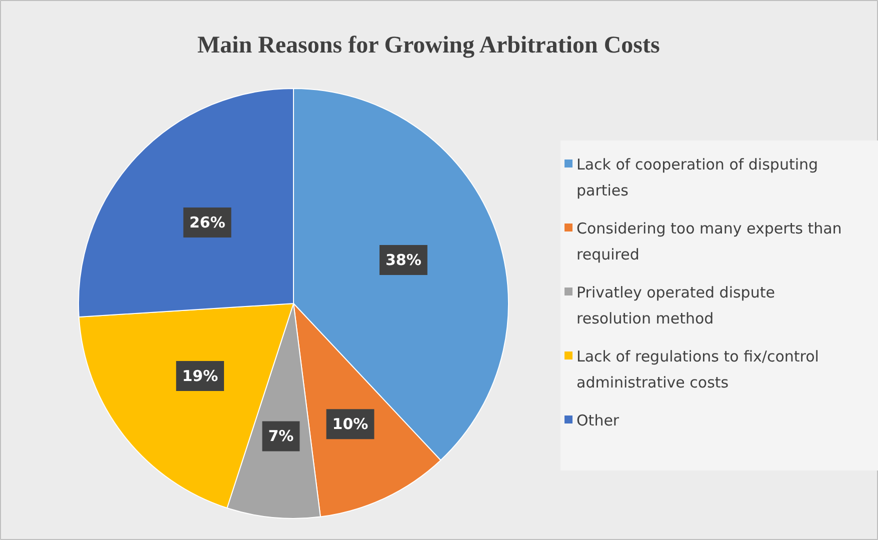 This screenshot has height=540, width=878. What do you see at coordinates (207, 223) in the screenshot?
I see `data-label: 26%` at bounding box center [207, 223].